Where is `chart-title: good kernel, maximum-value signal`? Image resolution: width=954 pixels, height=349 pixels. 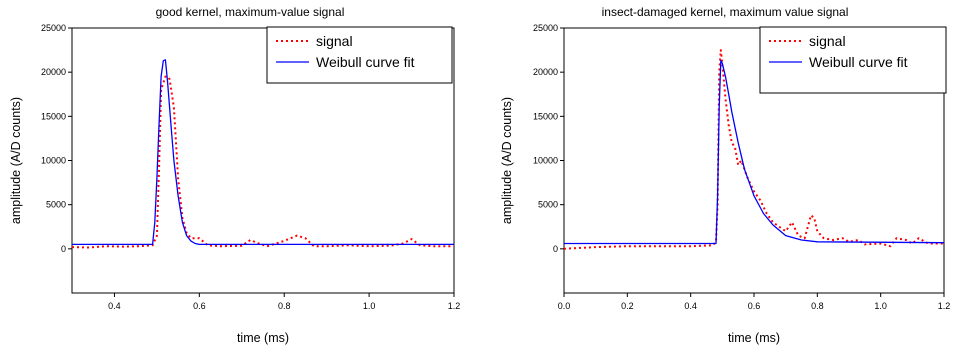 chart-title: good kernel, maximum-value signal is located at coordinates (250, 12).